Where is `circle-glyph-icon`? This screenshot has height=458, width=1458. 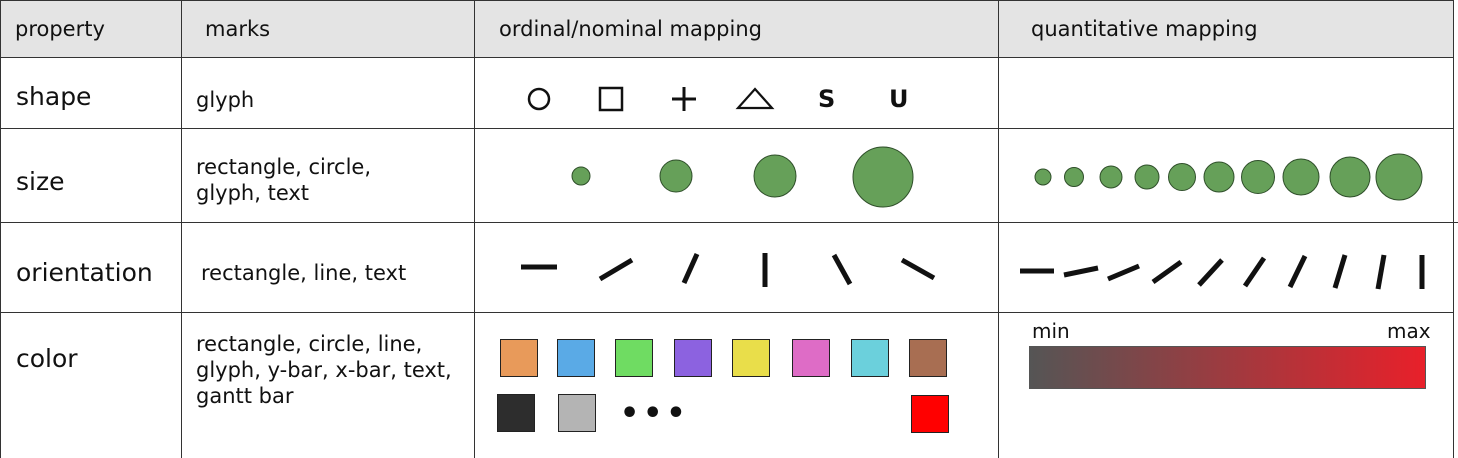 circle-glyph-icon is located at coordinates (539, 99).